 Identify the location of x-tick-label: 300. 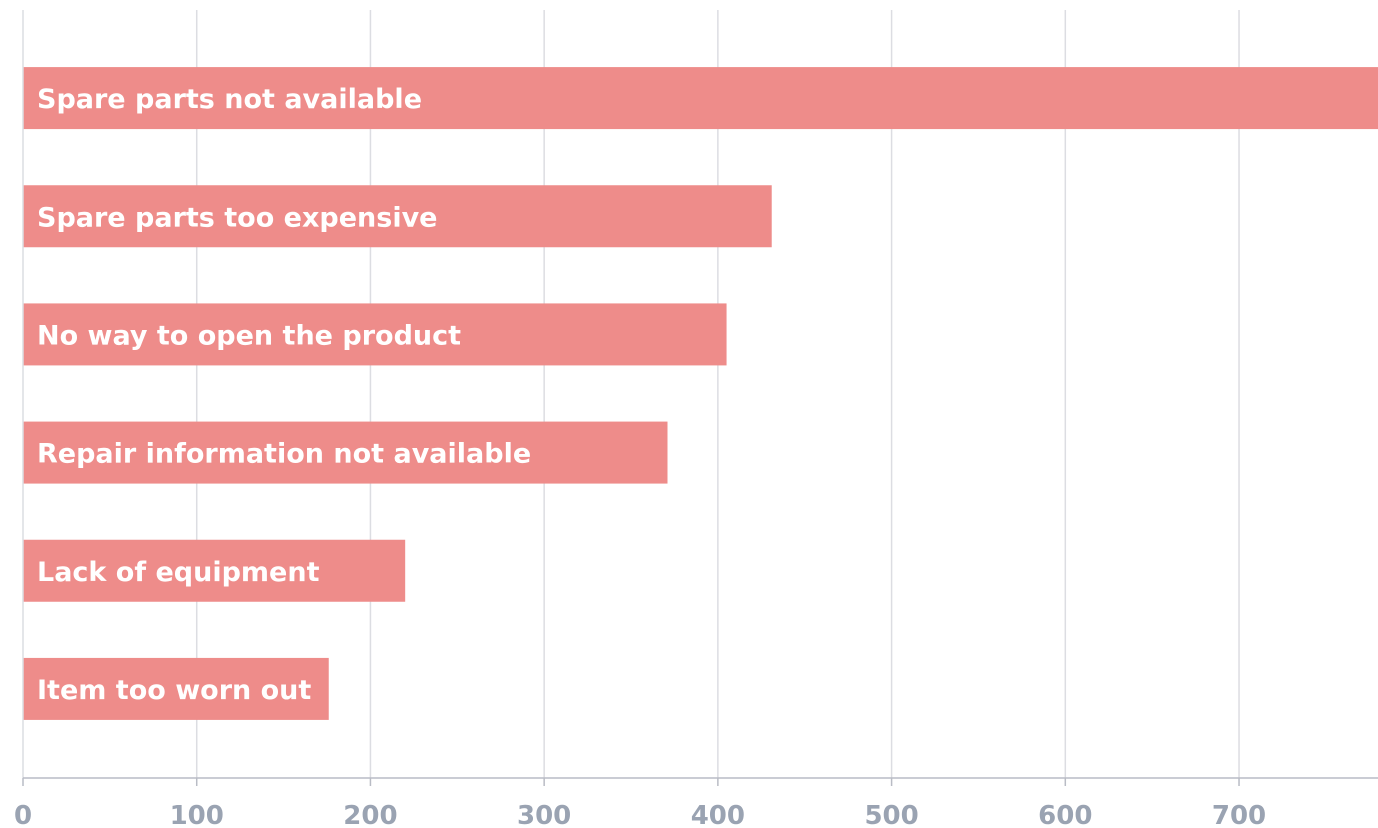
(544, 814).